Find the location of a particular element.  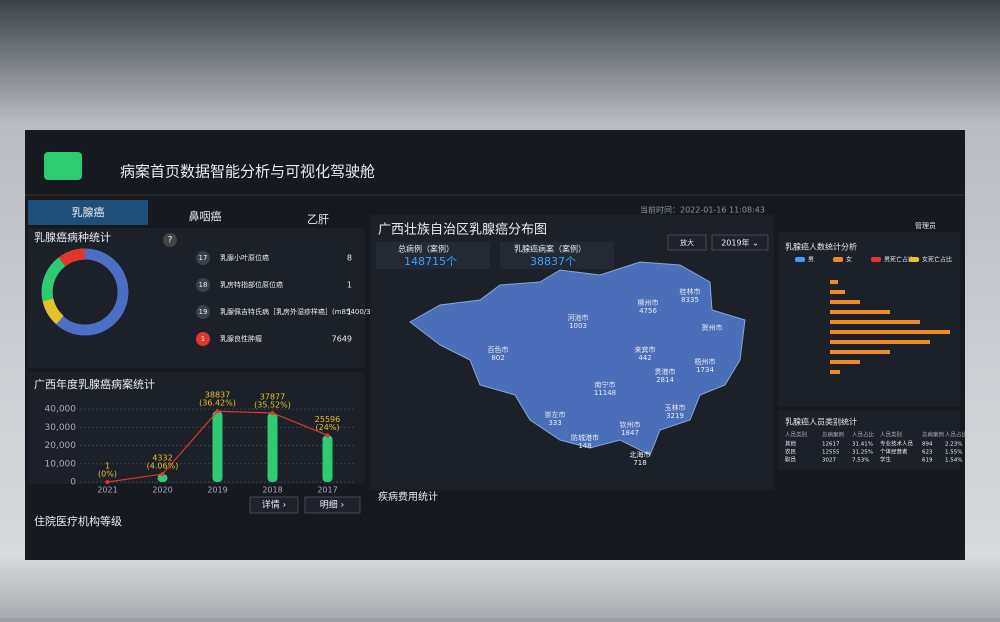

item-count: 7649 is located at coordinates (342, 339).